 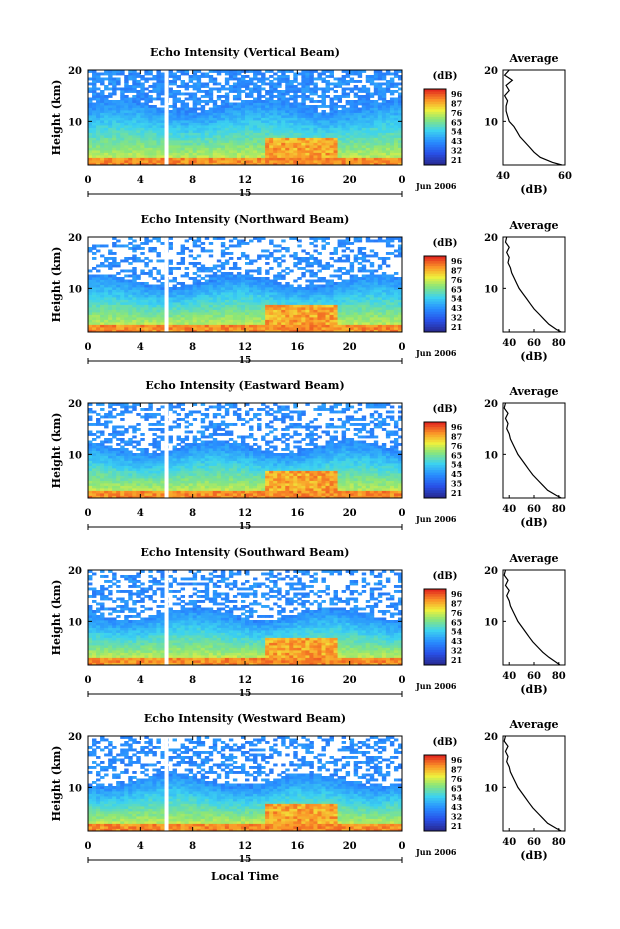 I want to click on colorbar-segment, so click(x=435, y=91).